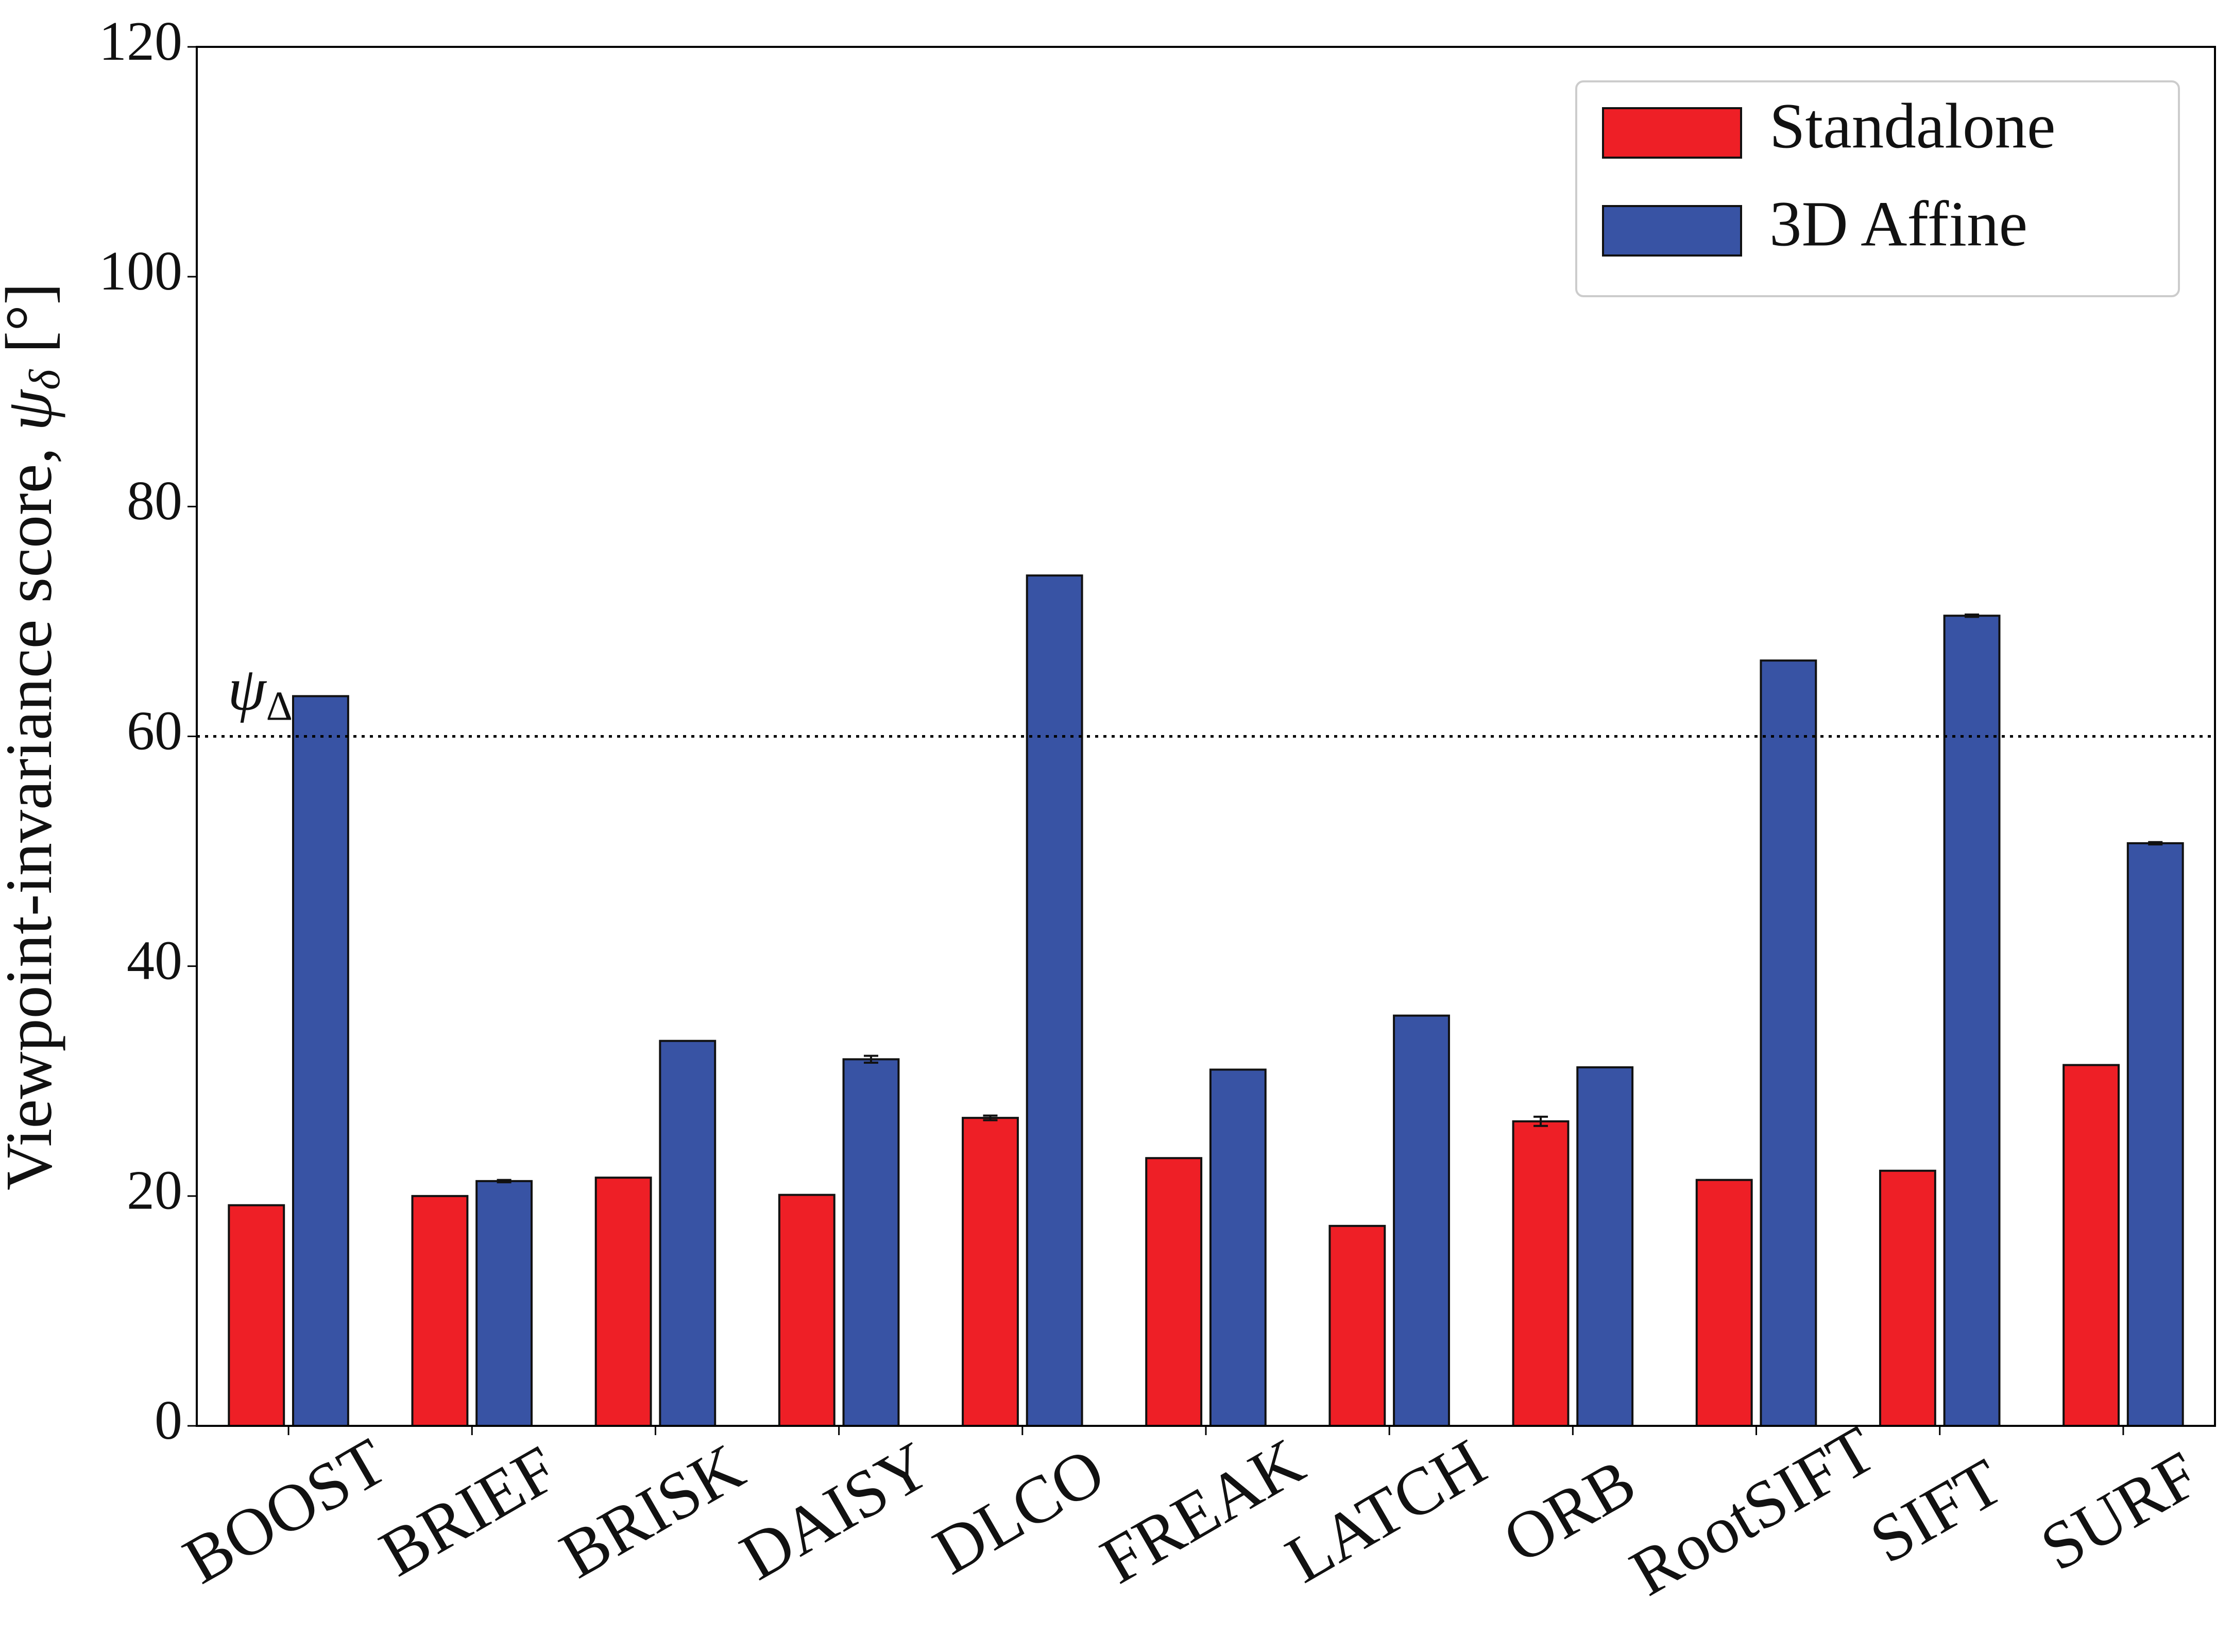 This screenshot has width=2233, height=1652. I want to click on x-tick-label: RootSIFT, so click(1752, 1511).